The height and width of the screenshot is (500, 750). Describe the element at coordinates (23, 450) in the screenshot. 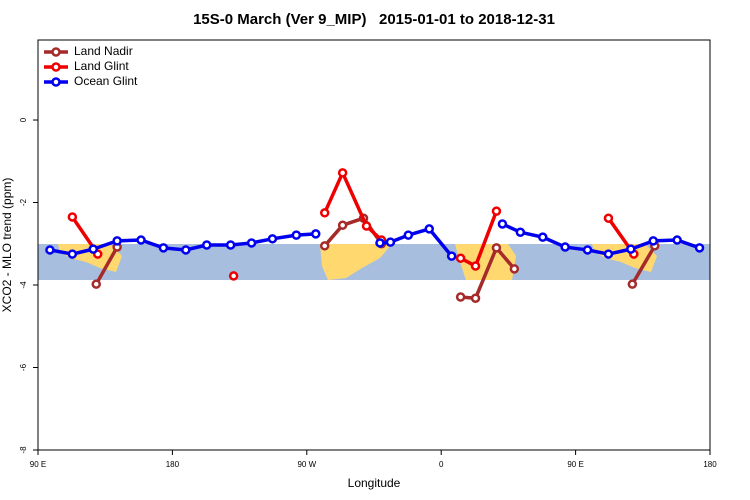

I see `y-tick-label: -8` at that location.